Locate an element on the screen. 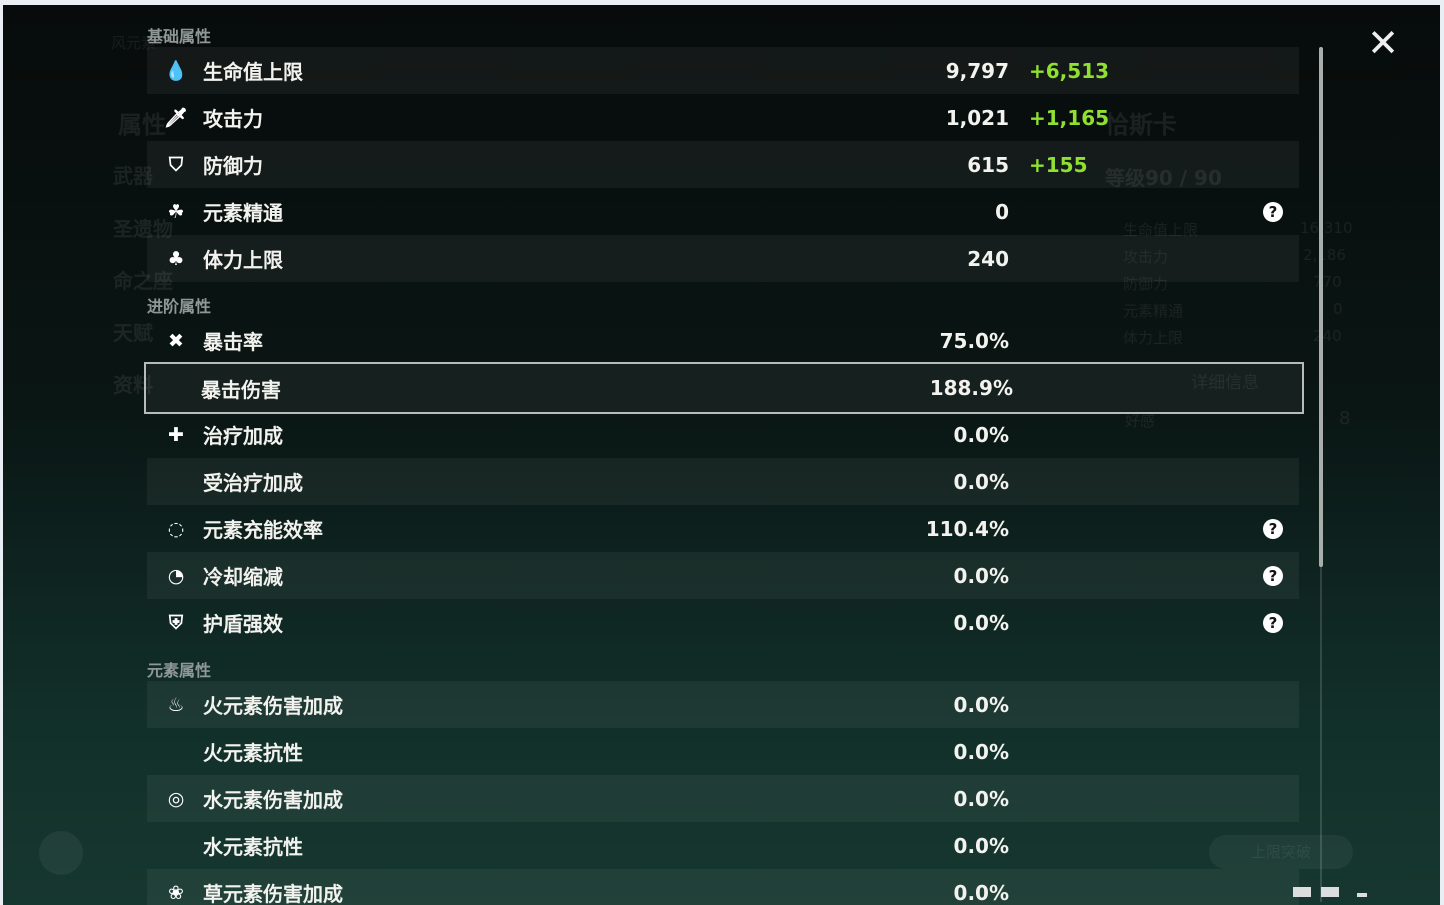 The image size is (1444, 905). bg-stat-atk-value: 2,186 is located at coordinates (1324, 255).